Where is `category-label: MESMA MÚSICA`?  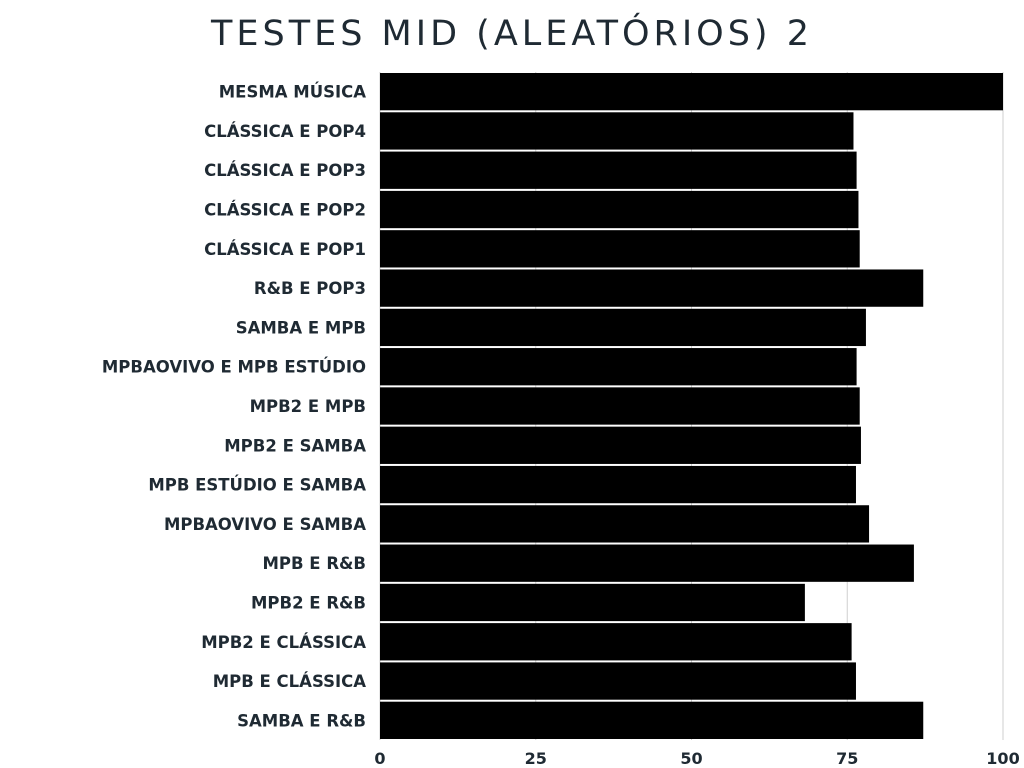
category-label: MESMA MÚSICA is located at coordinates (292, 92).